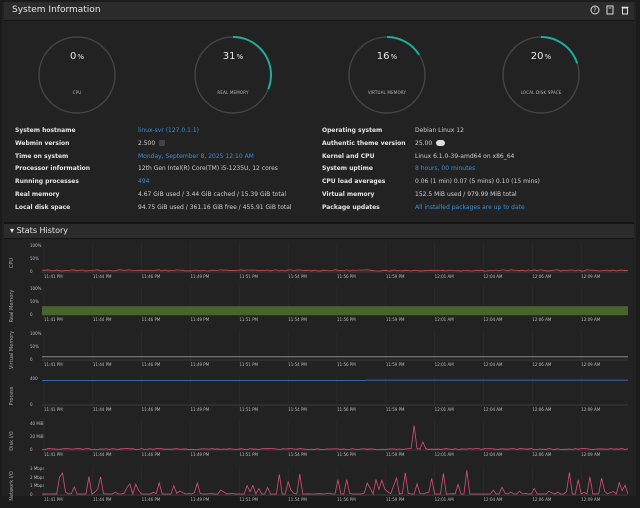  I want to click on chart-y-axis-label: CPU, so click(12, 264).